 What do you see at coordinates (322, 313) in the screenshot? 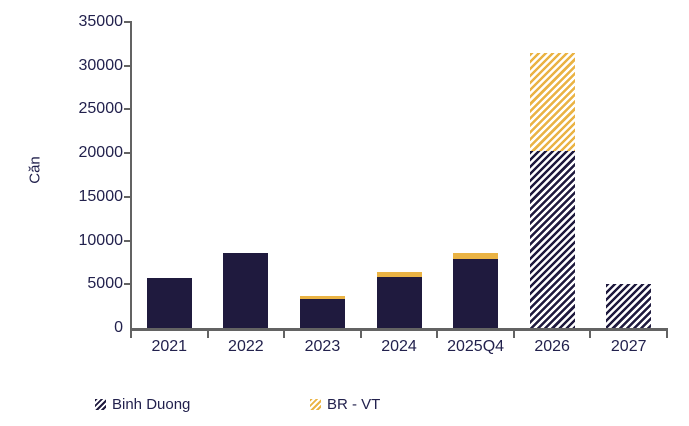
I see `bar-segment-binh-duong-2023` at bounding box center [322, 313].